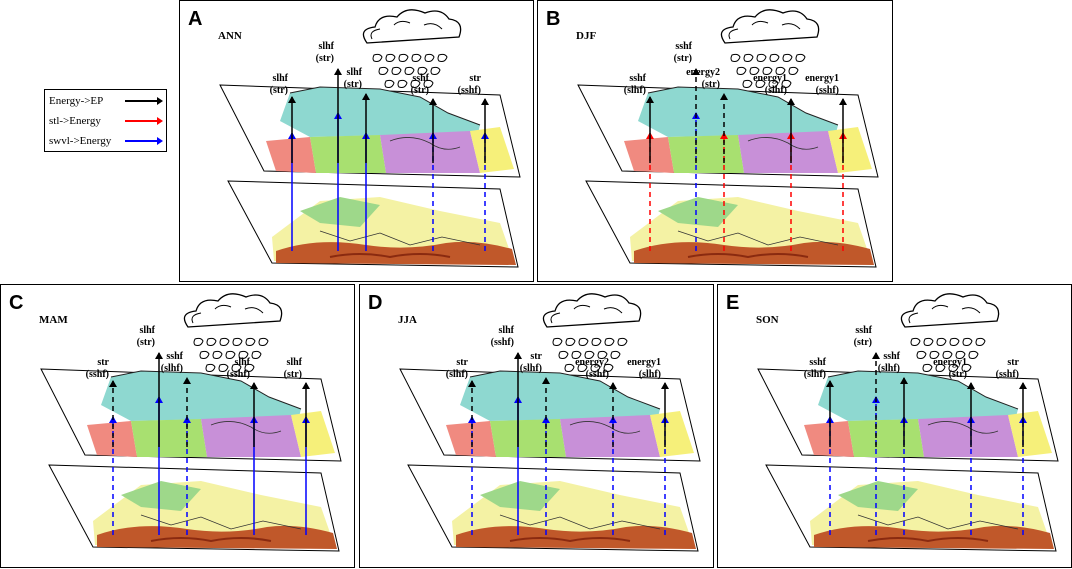 This screenshot has width=1072, height=569. I want to click on season-label: ANN, so click(230, 36).